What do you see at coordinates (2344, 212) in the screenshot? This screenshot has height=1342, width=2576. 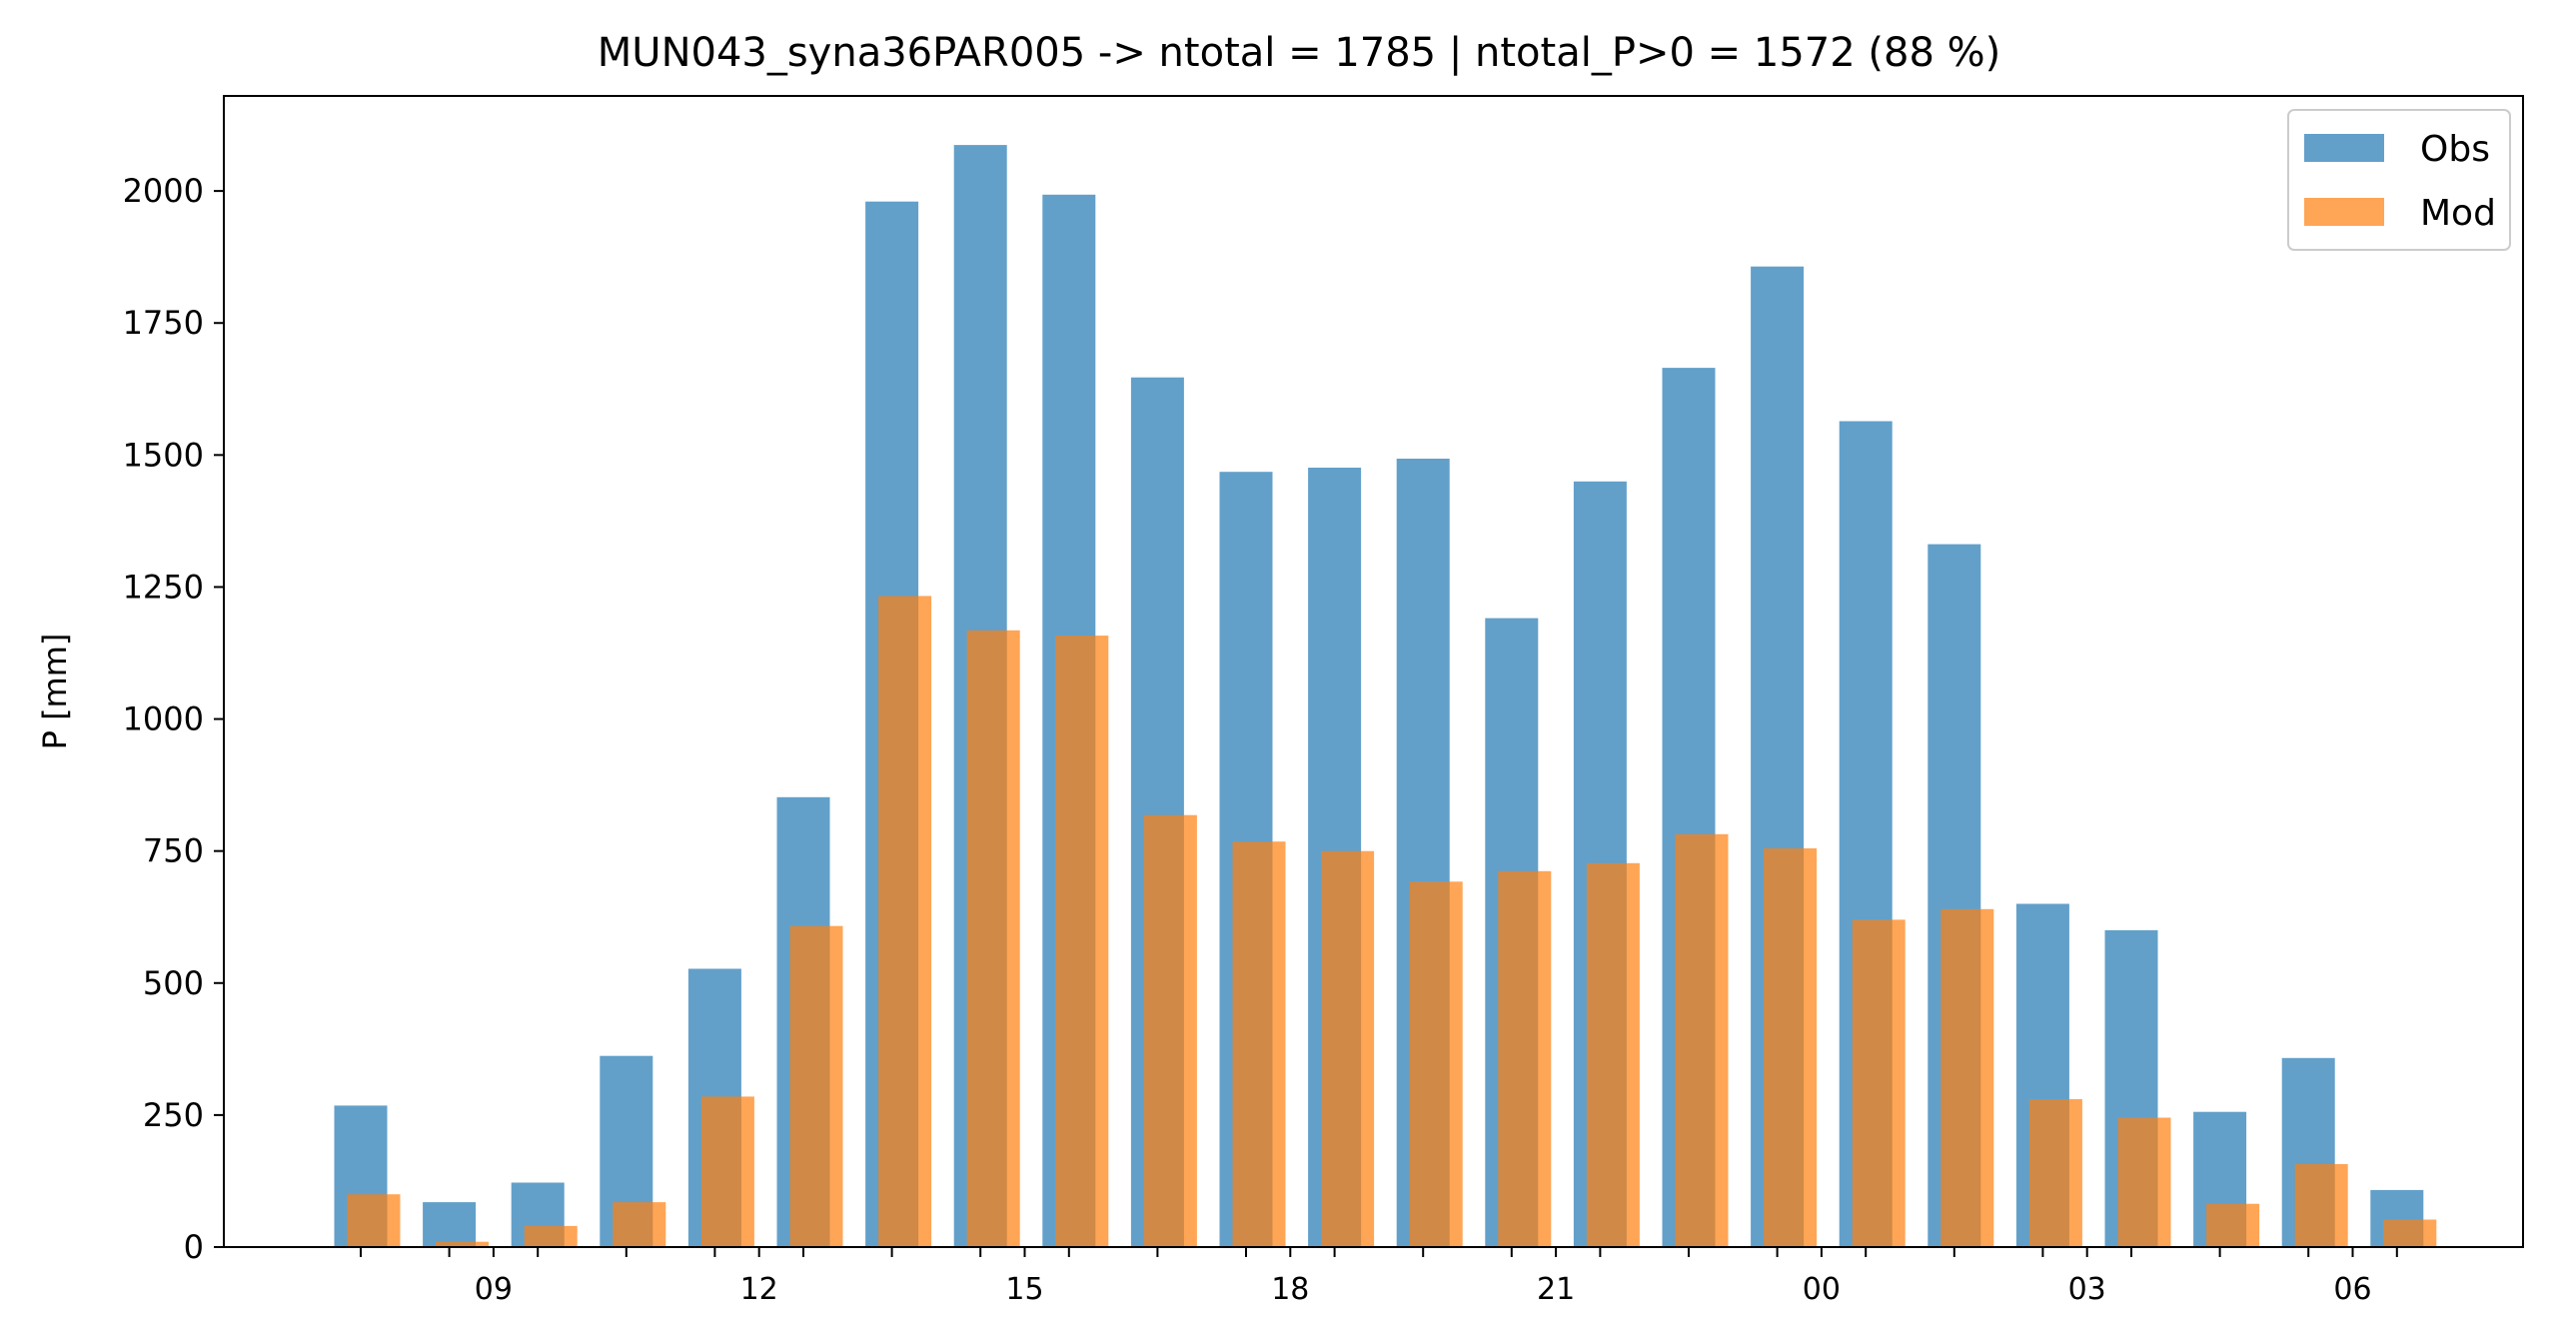 I see `legend-swatch-mod` at bounding box center [2344, 212].